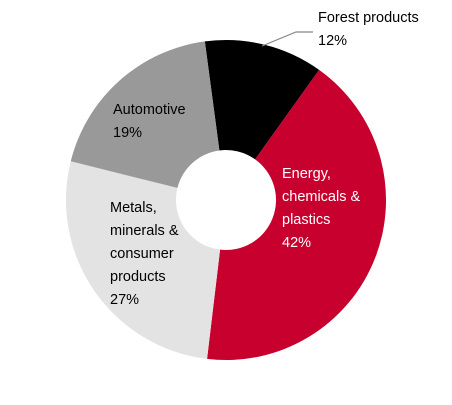  I want to click on category-line: consumer, so click(142, 254).